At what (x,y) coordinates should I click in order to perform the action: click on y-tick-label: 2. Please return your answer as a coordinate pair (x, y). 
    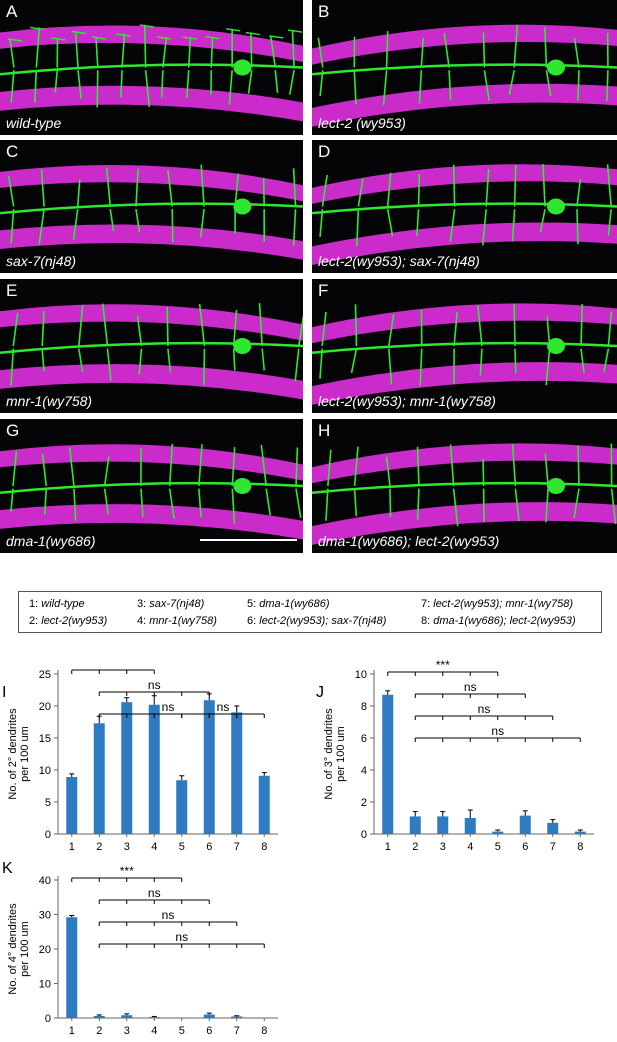
    Looking at the image, I should click on (364, 803).